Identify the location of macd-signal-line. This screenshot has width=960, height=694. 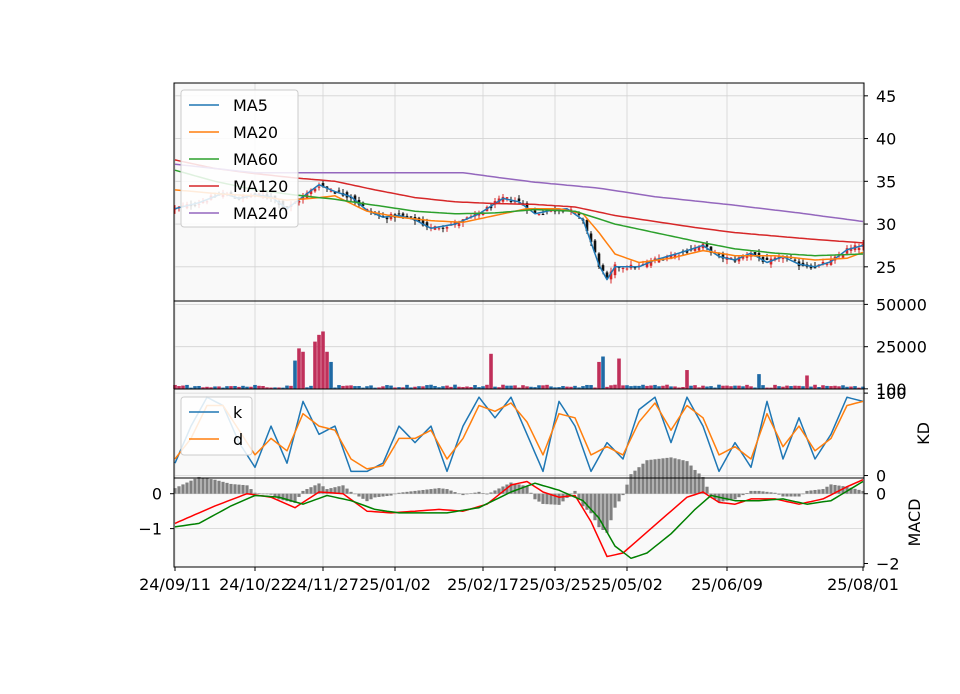
(519, 520).